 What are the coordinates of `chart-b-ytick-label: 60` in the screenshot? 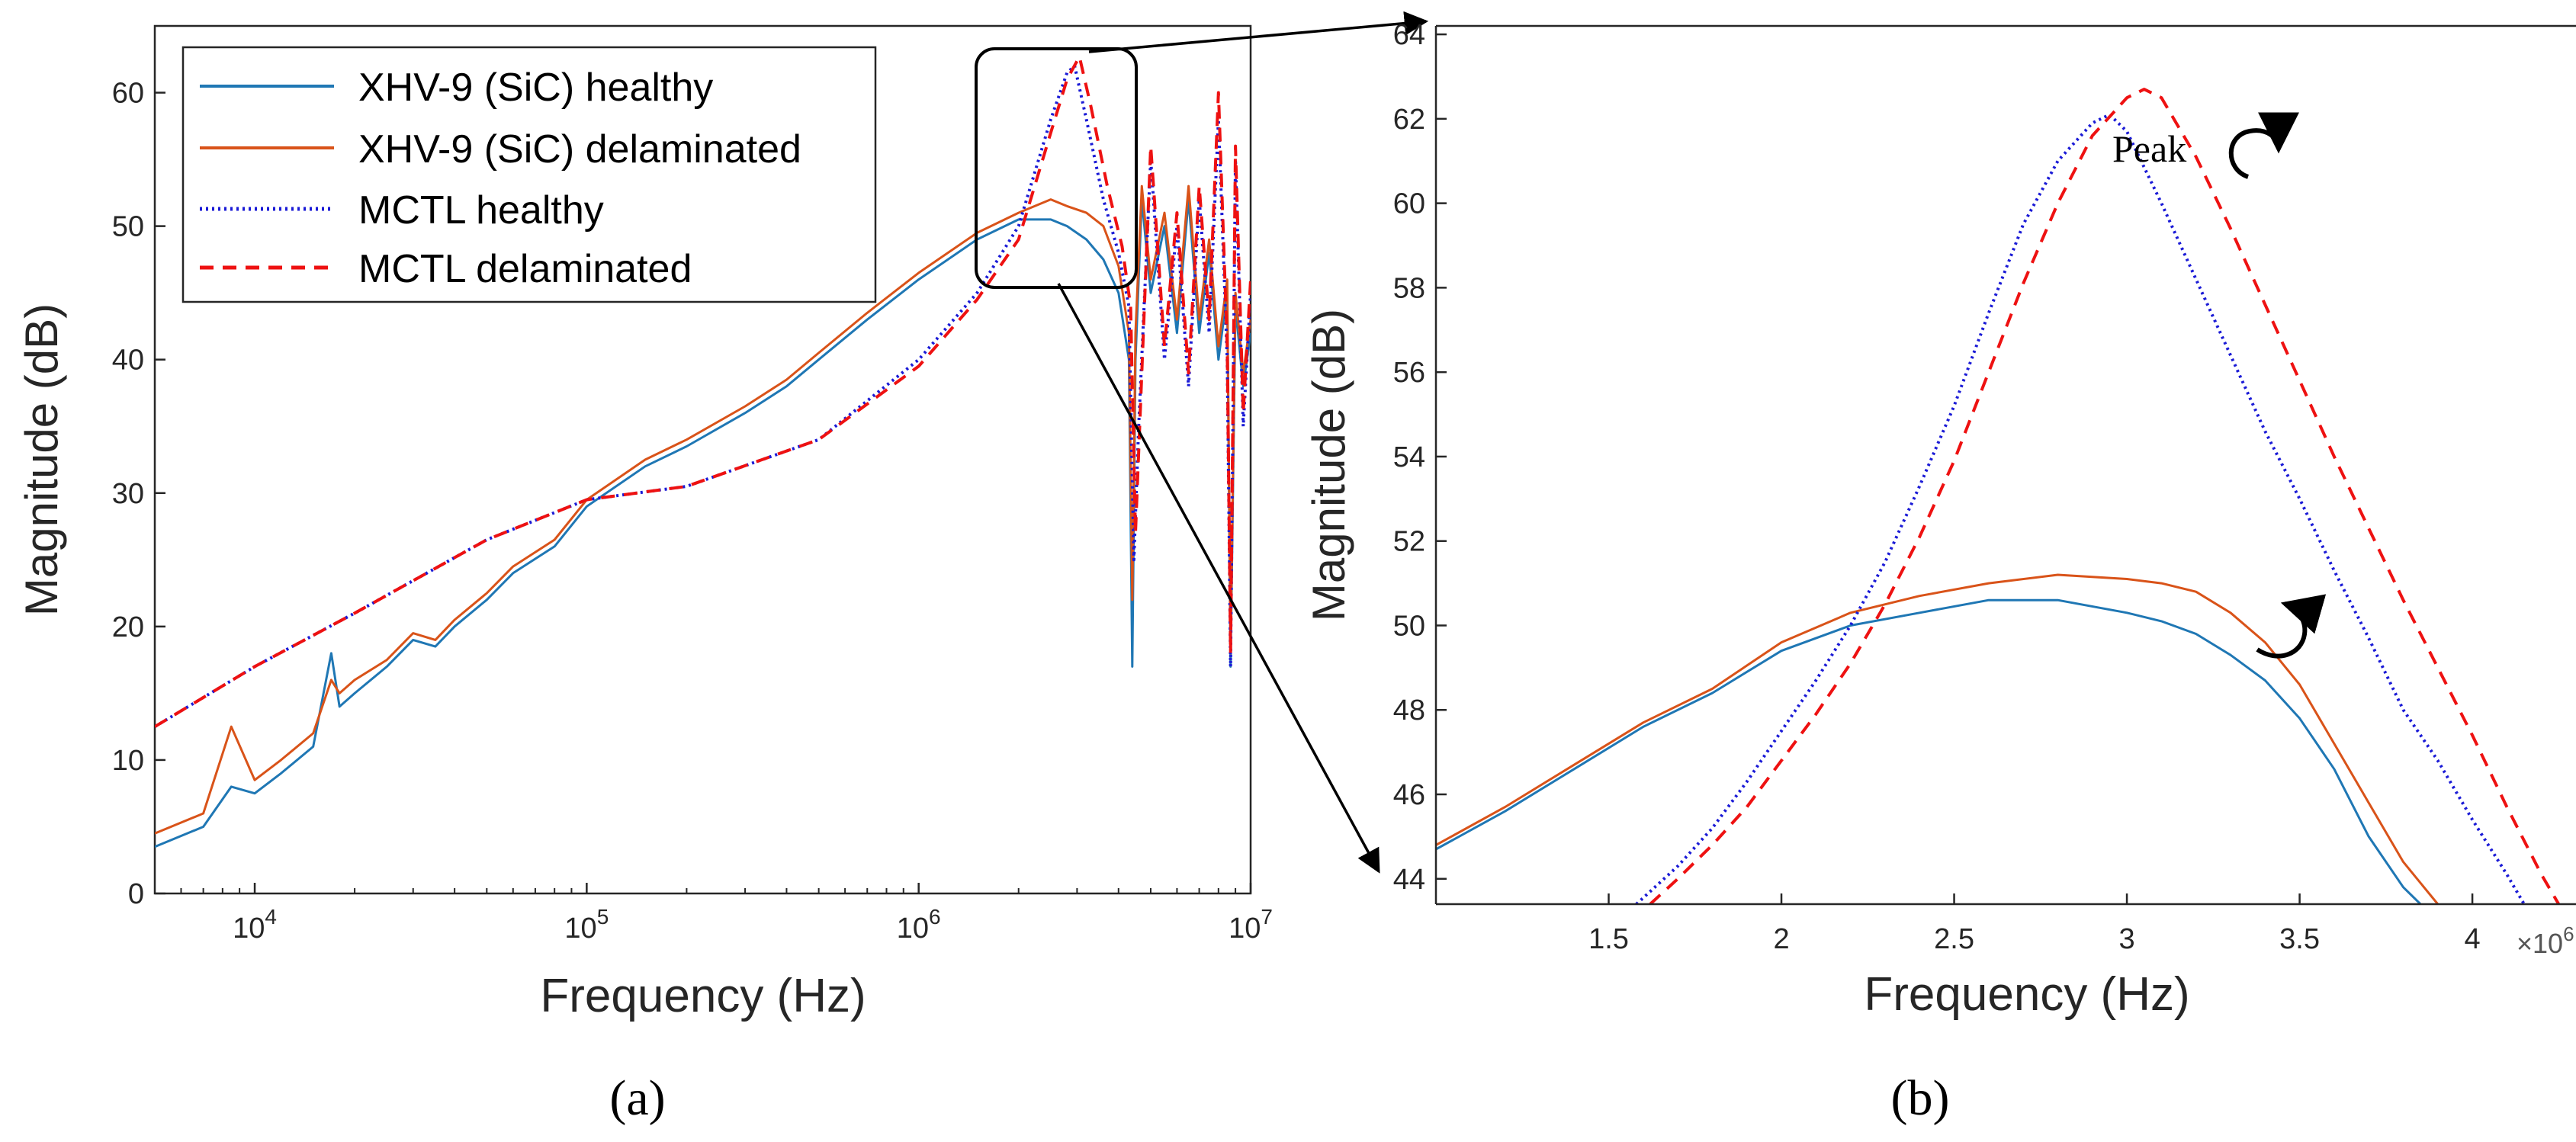 It's located at (1409, 204).